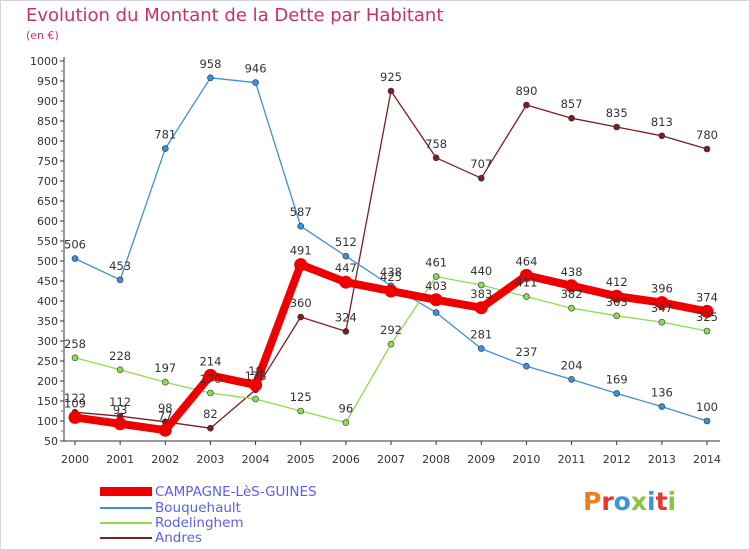  Describe the element at coordinates (526, 459) in the screenshot. I see `x-tick-label: 2010` at that location.